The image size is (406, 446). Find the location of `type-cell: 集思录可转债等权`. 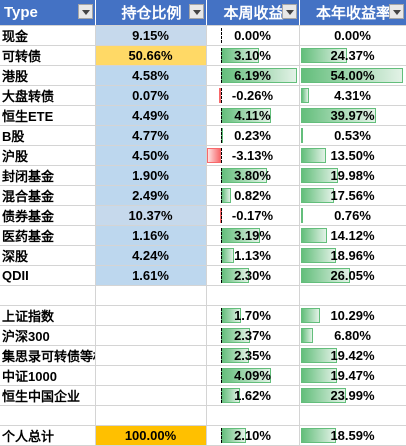

type-cell: 集思录可转债等权 is located at coordinates (48, 355).